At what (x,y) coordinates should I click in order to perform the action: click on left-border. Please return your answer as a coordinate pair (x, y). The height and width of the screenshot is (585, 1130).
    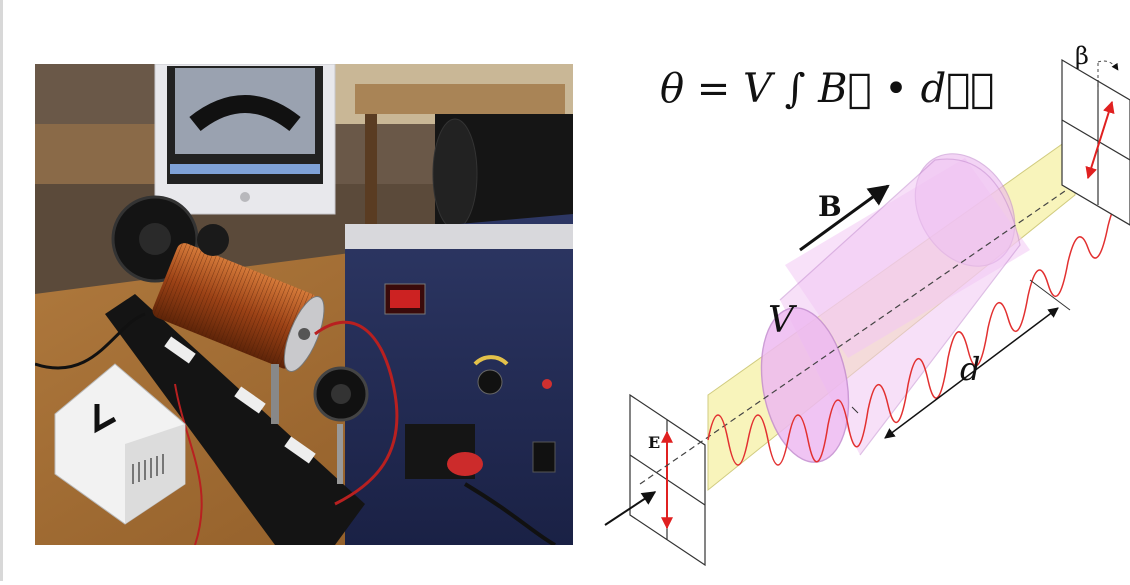
    Looking at the image, I should click on (1, 290).